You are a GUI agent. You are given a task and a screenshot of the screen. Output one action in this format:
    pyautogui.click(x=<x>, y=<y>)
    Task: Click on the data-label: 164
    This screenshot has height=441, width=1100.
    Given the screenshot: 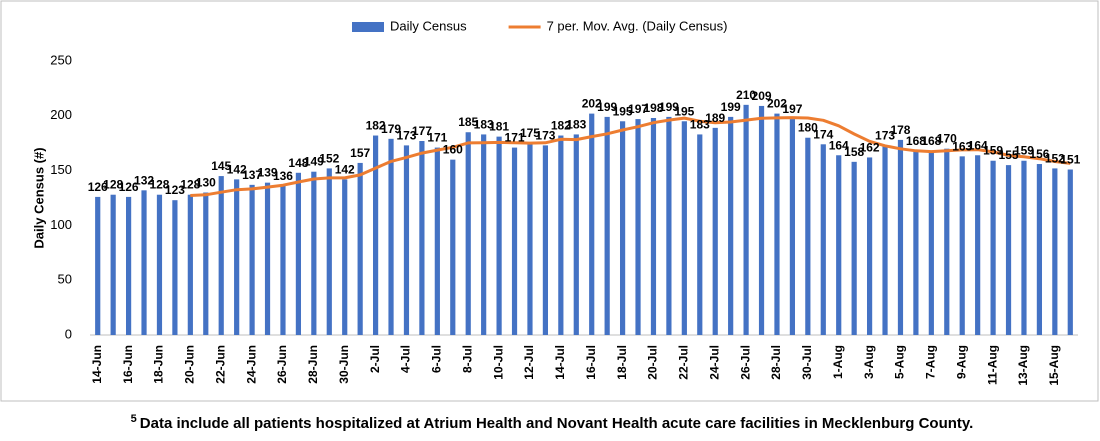 What is the action you would take?
    pyautogui.click(x=839, y=145)
    